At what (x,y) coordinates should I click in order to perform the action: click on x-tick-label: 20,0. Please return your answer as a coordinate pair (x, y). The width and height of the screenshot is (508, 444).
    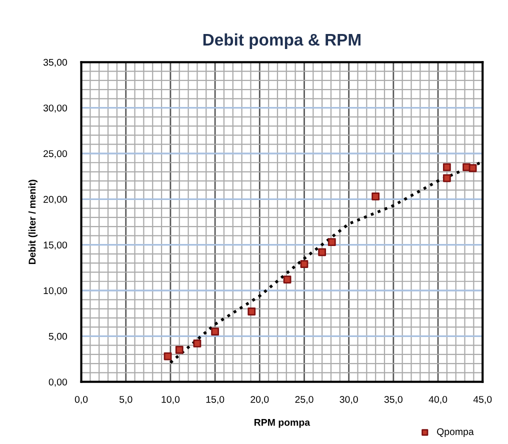
    Looking at the image, I should click on (259, 400).